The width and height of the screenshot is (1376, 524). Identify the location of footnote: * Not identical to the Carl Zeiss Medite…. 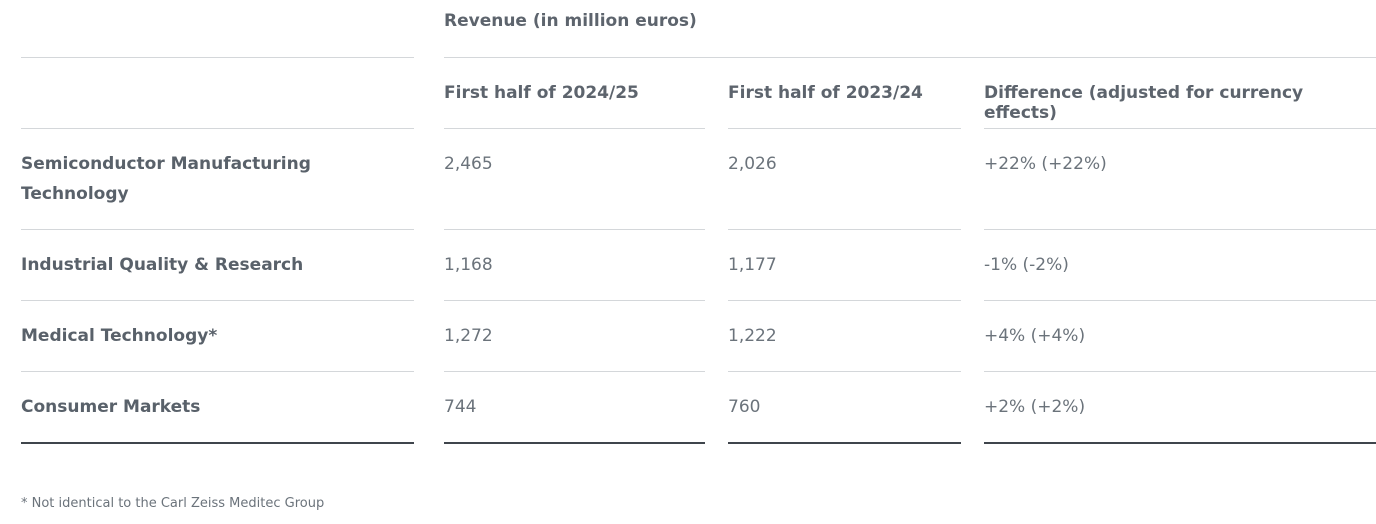
(173, 503).